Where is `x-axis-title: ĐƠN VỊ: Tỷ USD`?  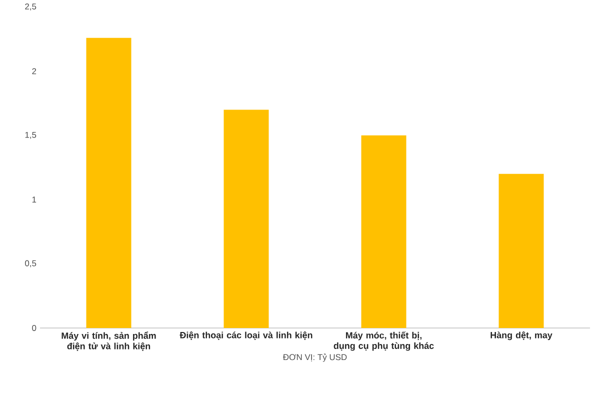
x-axis-title: ĐƠN VỊ: Tỷ USD is located at coordinates (314, 358).